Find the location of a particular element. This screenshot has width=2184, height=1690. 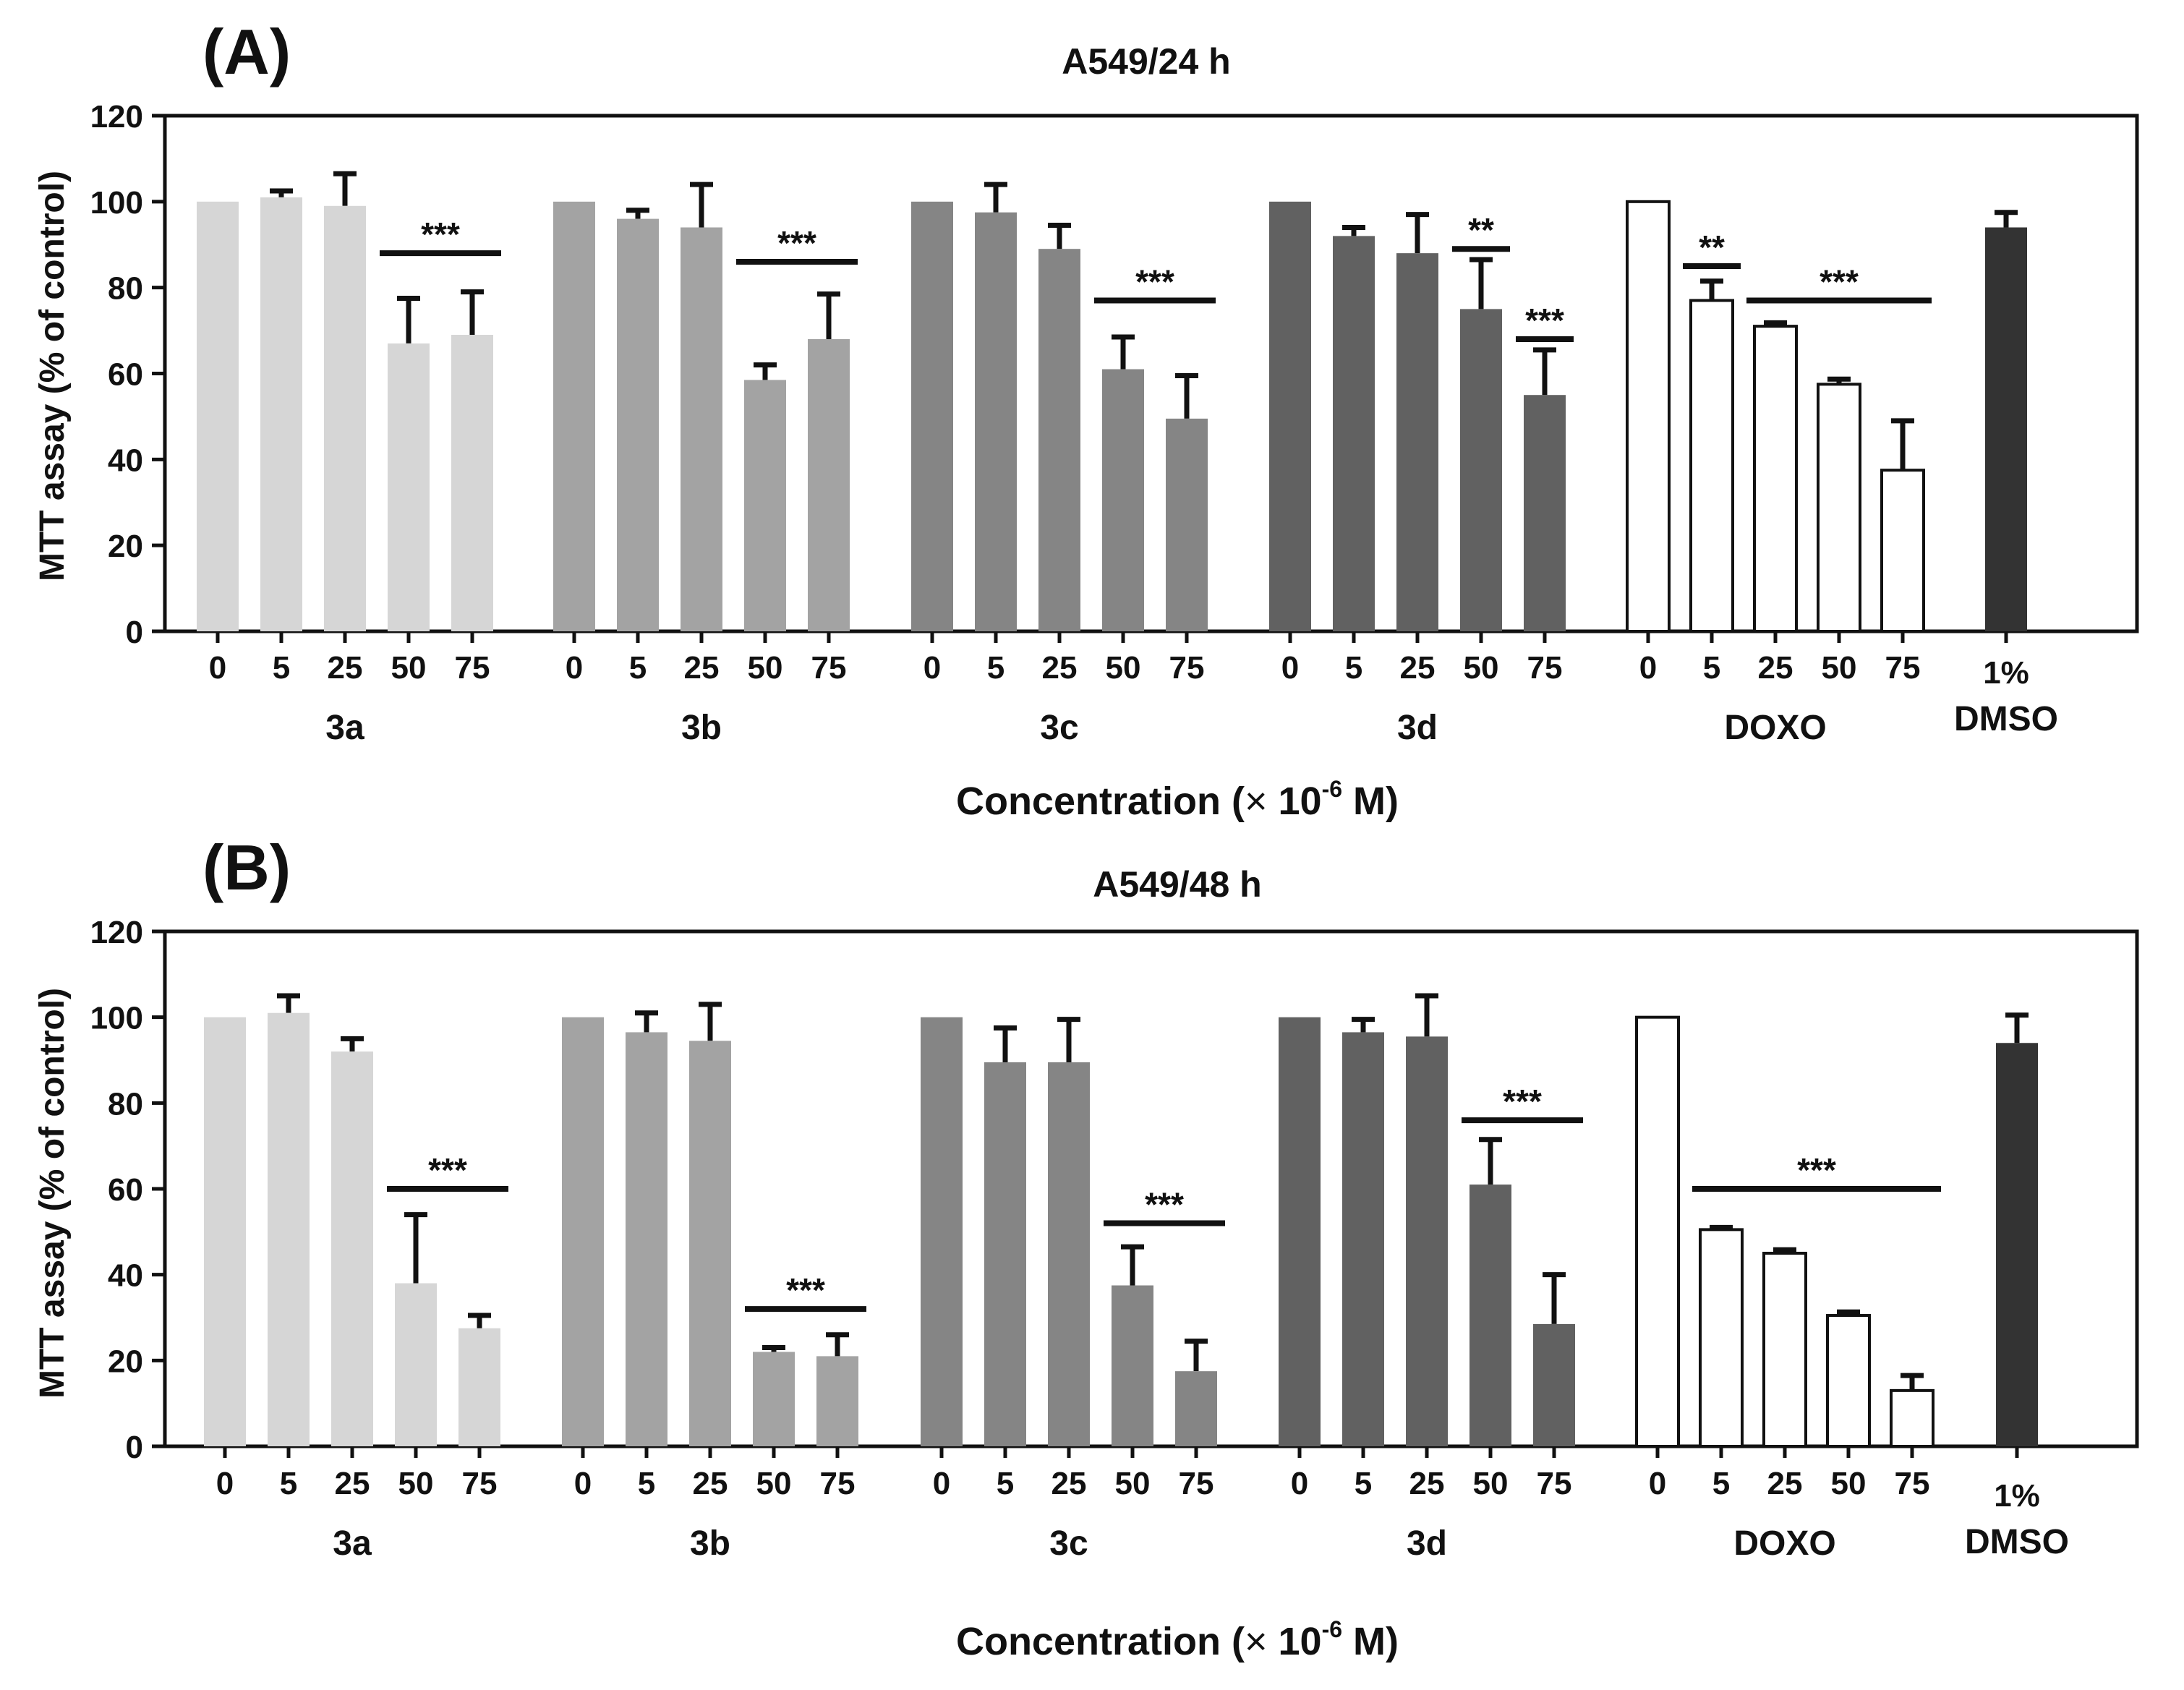

group-label-3a: 3a is located at coordinates (344, 728).